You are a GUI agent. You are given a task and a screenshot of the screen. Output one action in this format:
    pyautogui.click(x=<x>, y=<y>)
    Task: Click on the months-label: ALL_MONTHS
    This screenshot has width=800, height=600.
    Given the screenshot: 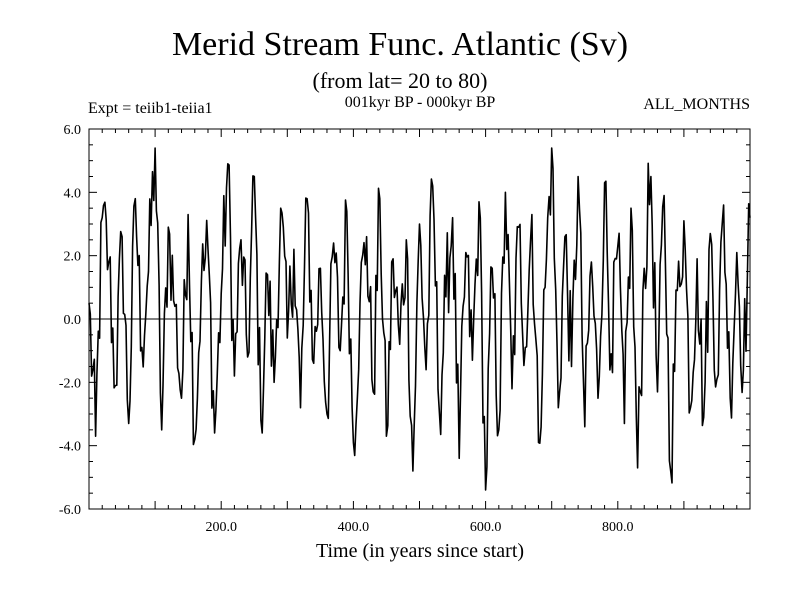 What is the action you would take?
    pyautogui.click(x=696, y=104)
    